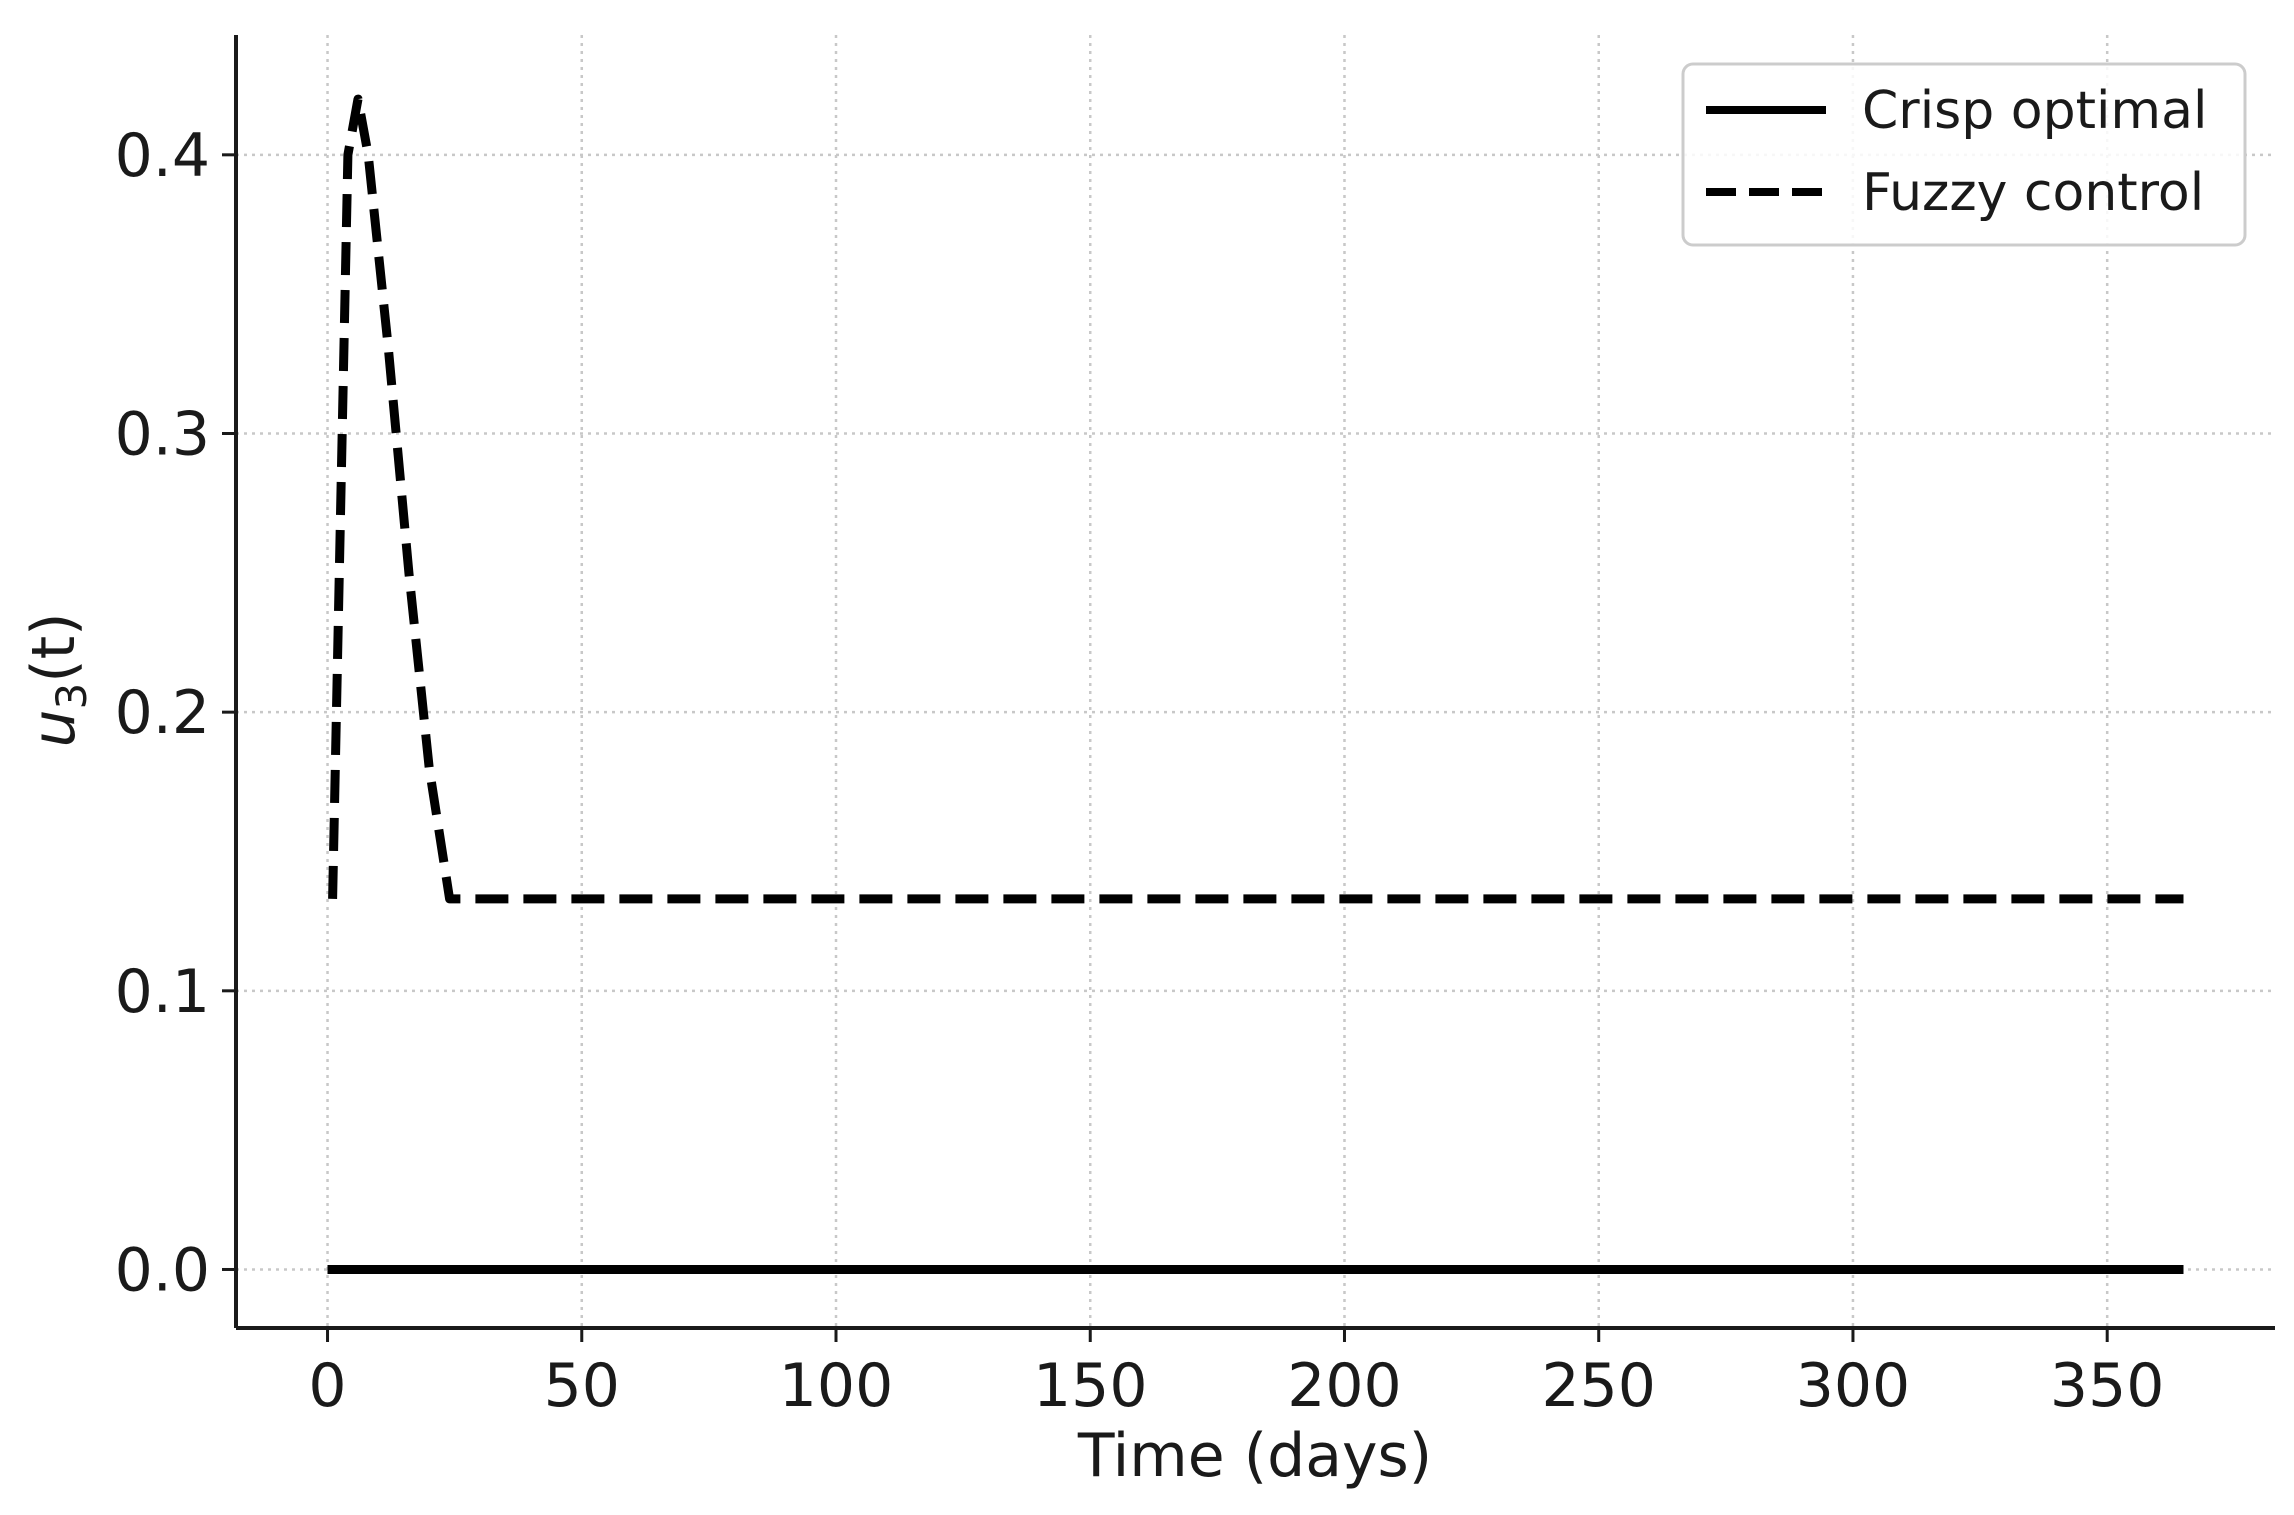 This screenshot has height=1515, width=2294. I want to click on y-axis-label-suffix: (t), so click(54, 647).